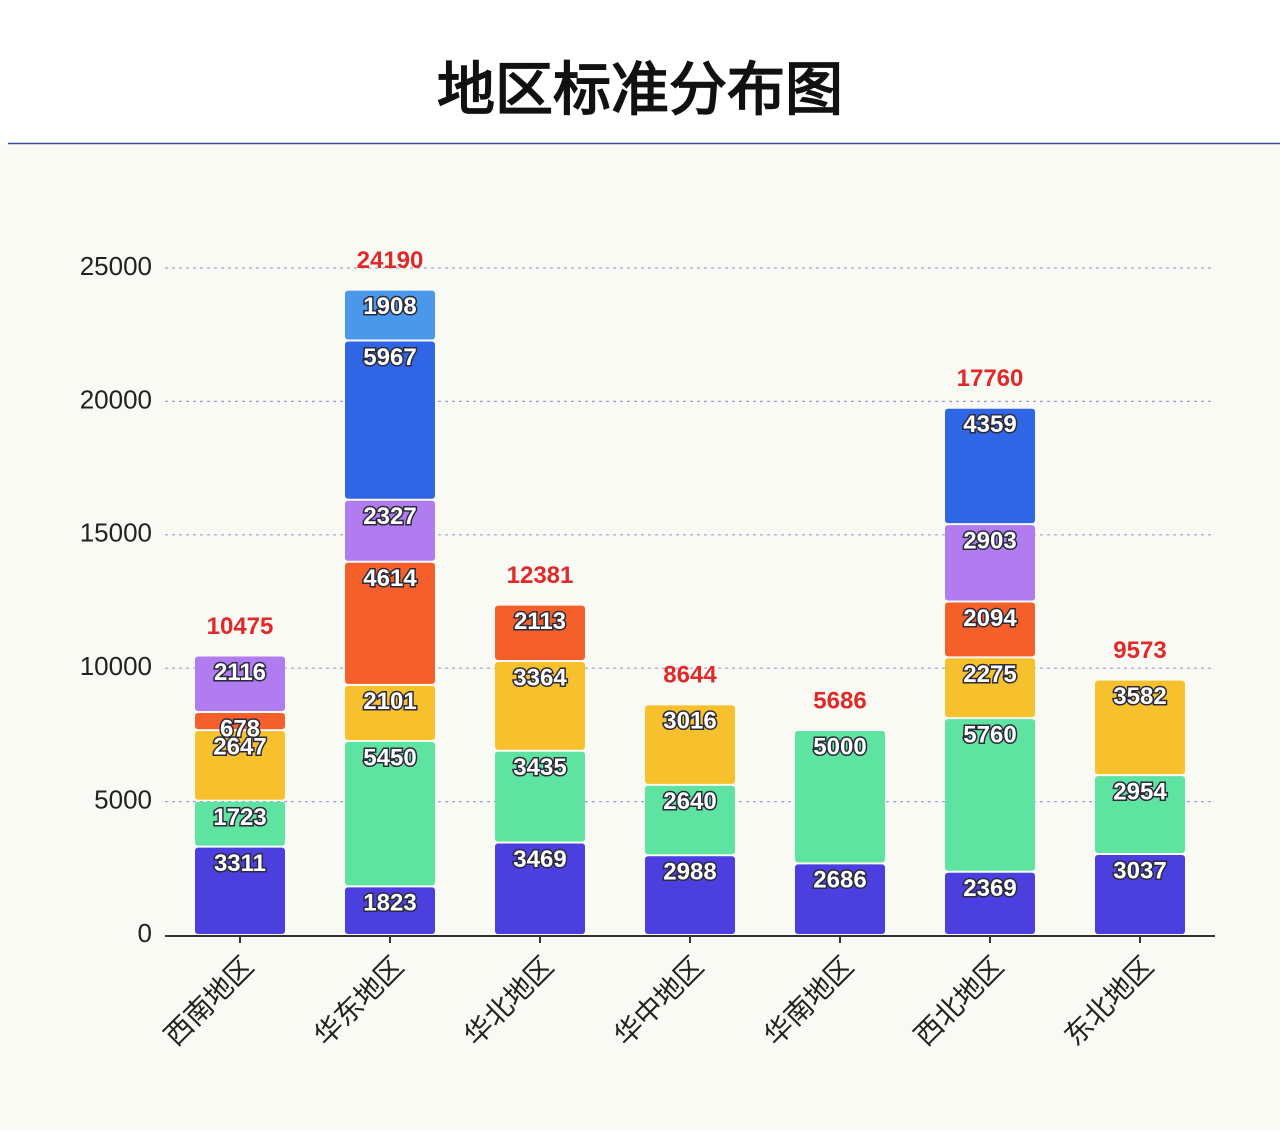 The image size is (1280, 1135). Describe the element at coordinates (116, 533) in the screenshot. I see `y-tick-label: 15000` at that location.